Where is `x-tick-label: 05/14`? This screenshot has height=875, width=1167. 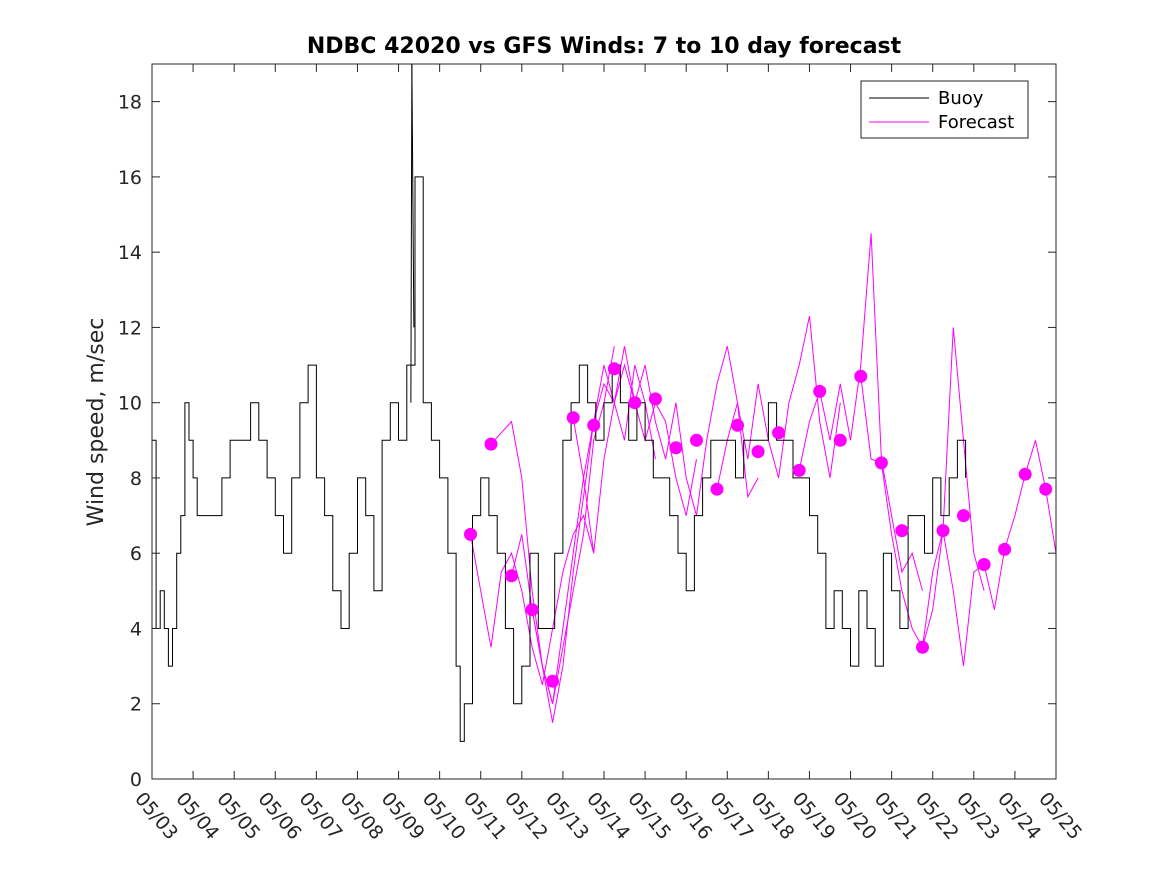
x-tick-label: 05/14 is located at coordinates (608, 816).